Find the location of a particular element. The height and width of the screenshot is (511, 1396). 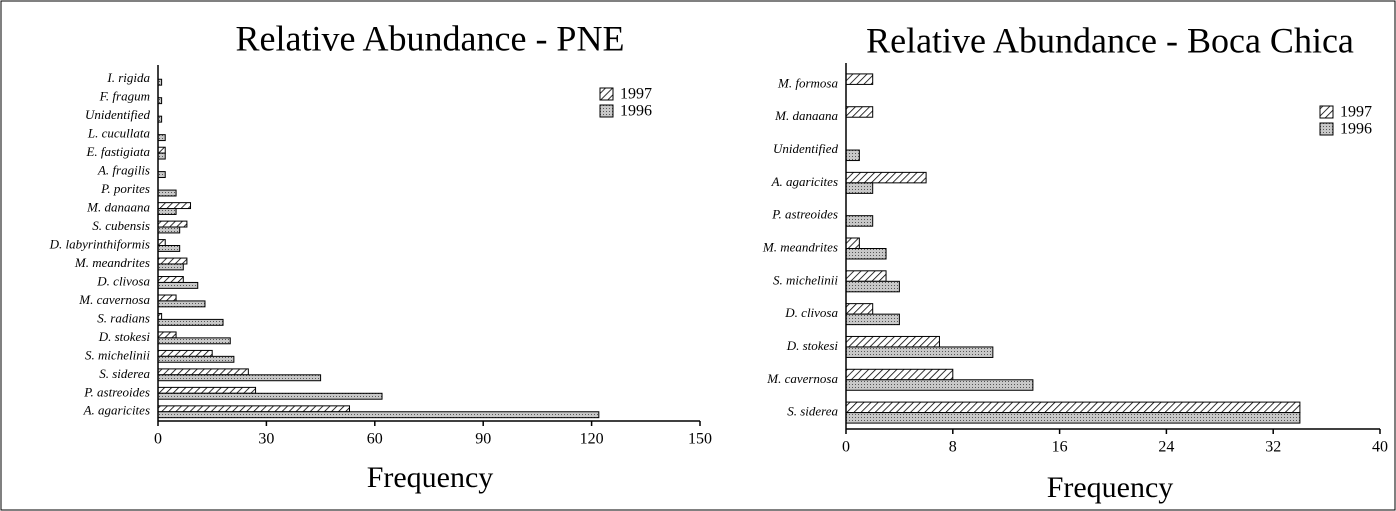

x-tick-label: 90 is located at coordinates (483, 439).